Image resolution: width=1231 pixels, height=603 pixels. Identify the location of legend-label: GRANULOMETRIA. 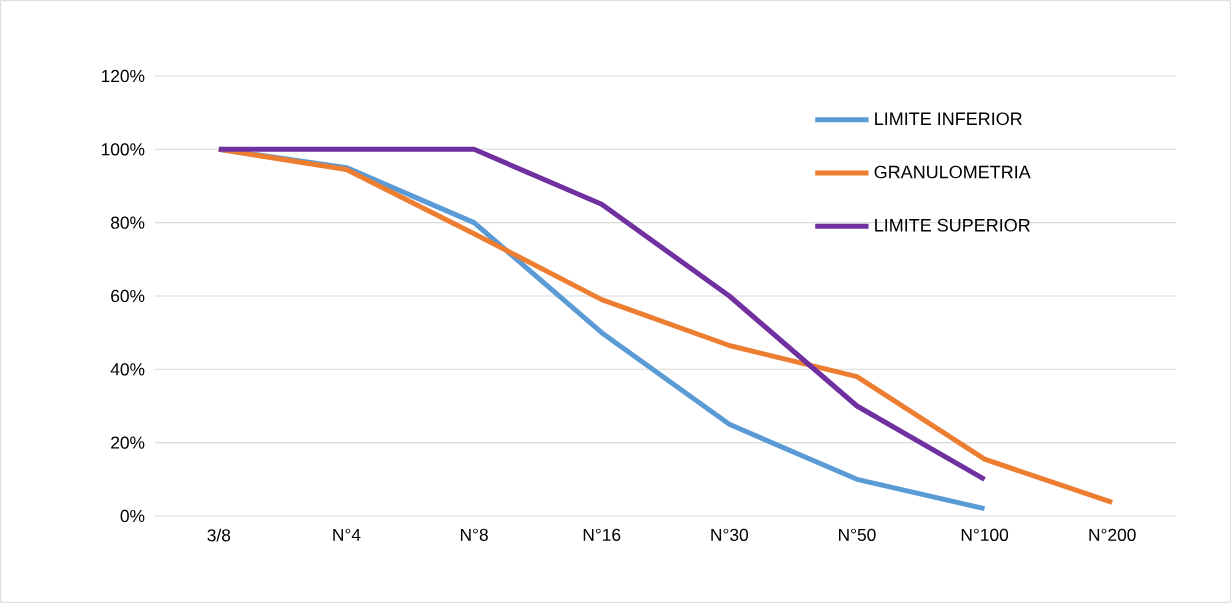
(952, 172).